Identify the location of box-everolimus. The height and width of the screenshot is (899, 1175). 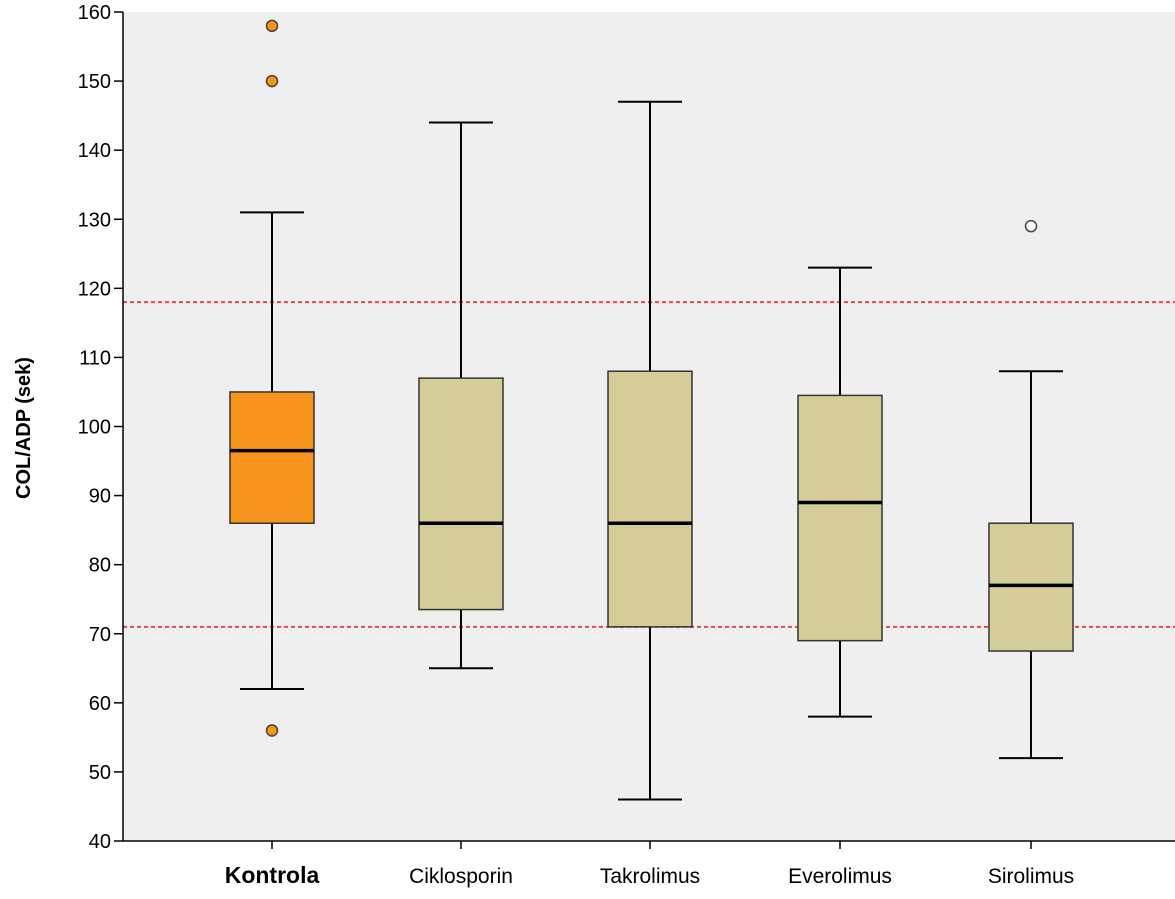
(840, 492).